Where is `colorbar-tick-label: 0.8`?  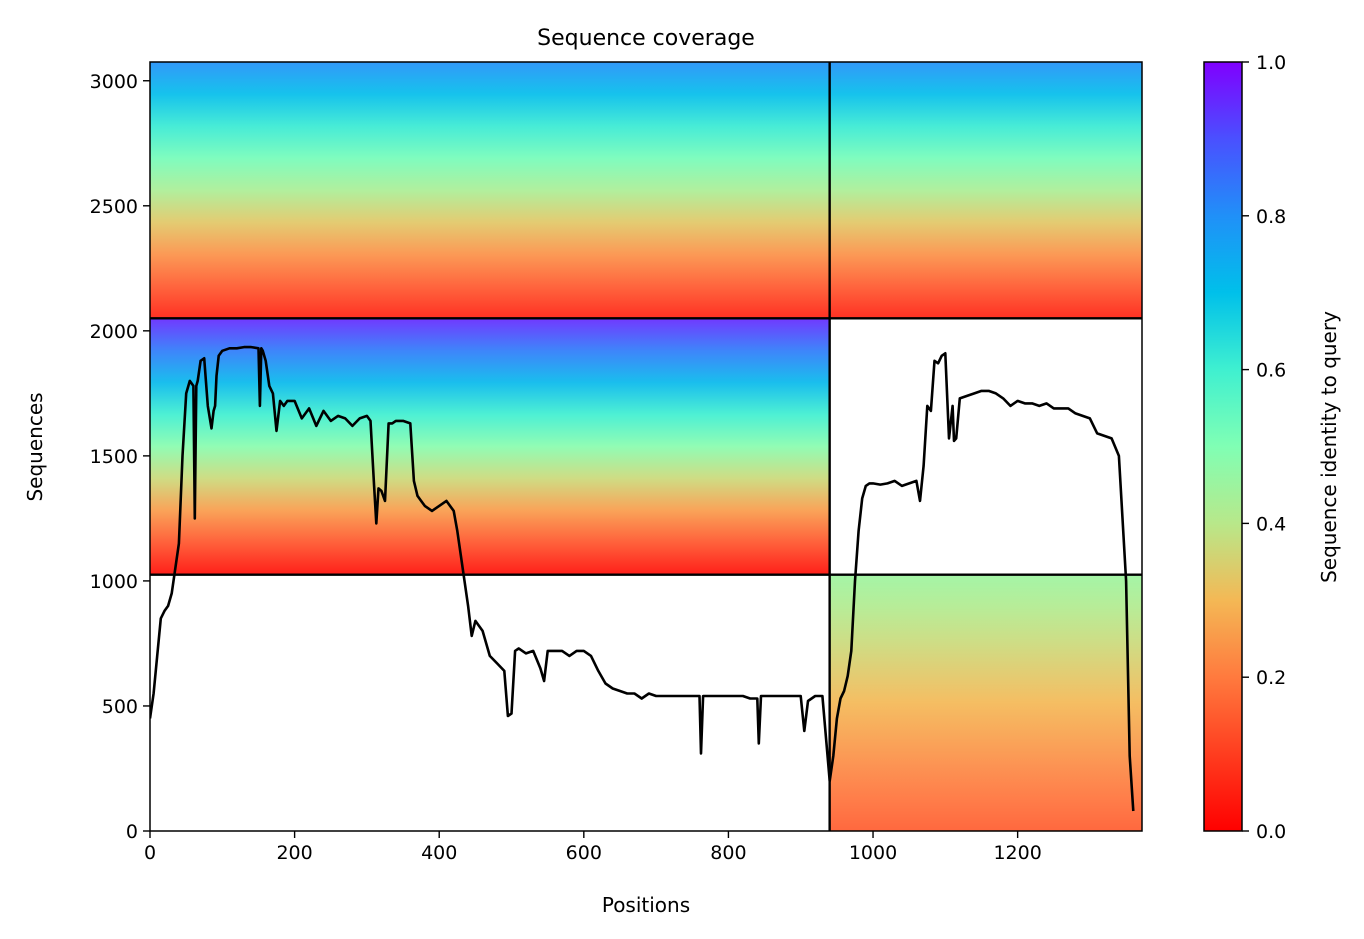 colorbar-tick-label: 0.8 is located at coordinates (1271, 217).